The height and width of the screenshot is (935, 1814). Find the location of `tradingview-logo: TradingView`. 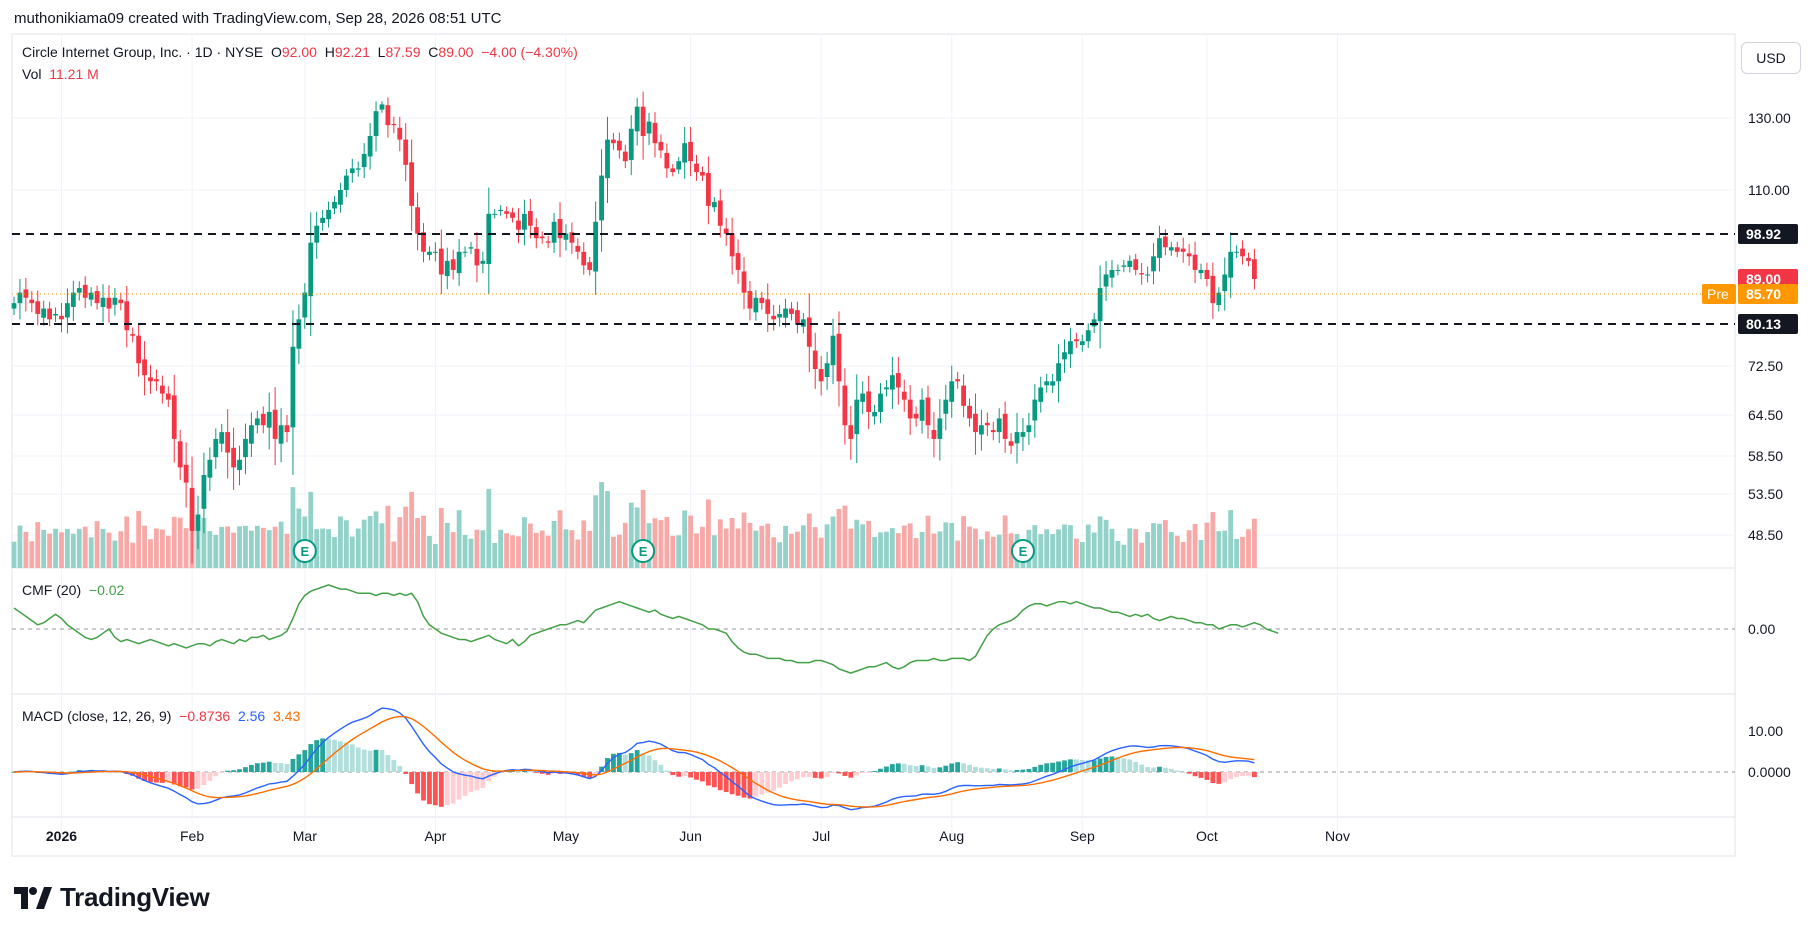

tradingview-logo: TradingView is located at coordinates (112, 897).